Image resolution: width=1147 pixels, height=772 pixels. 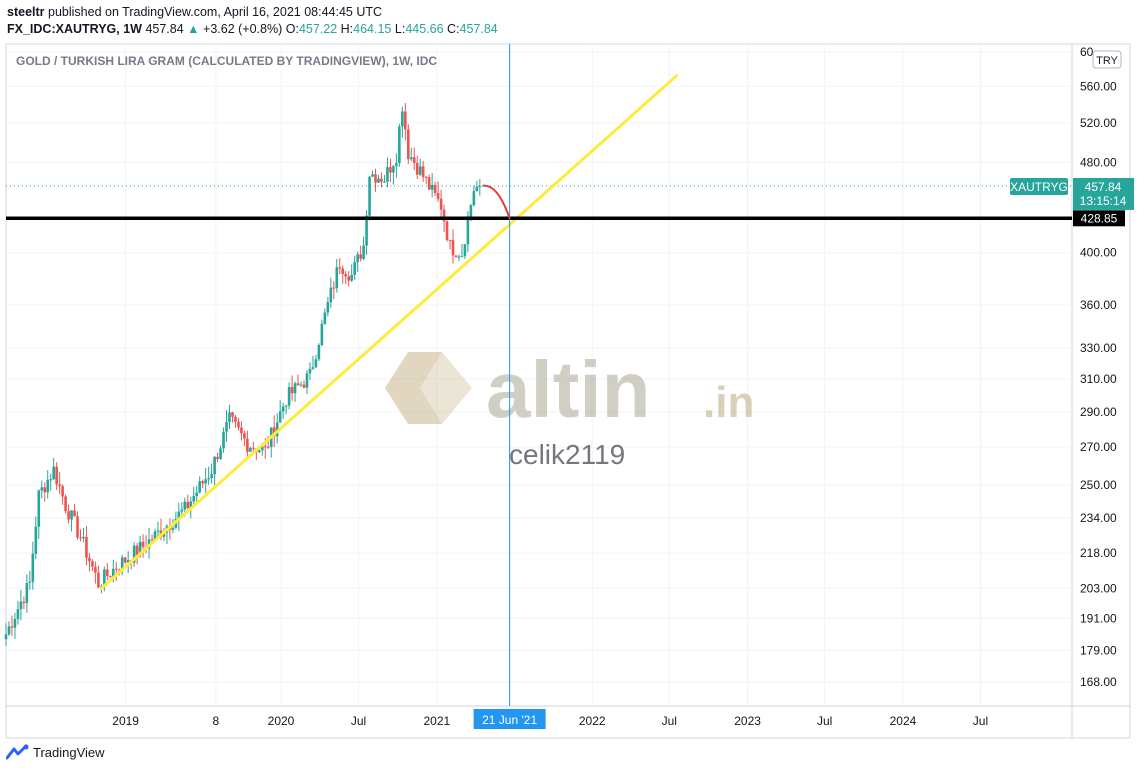 What do you see at coordinates (1099, 218) in the screenshot?
I see `support-price-label: 428.85` at bounding box center [1099, 218].